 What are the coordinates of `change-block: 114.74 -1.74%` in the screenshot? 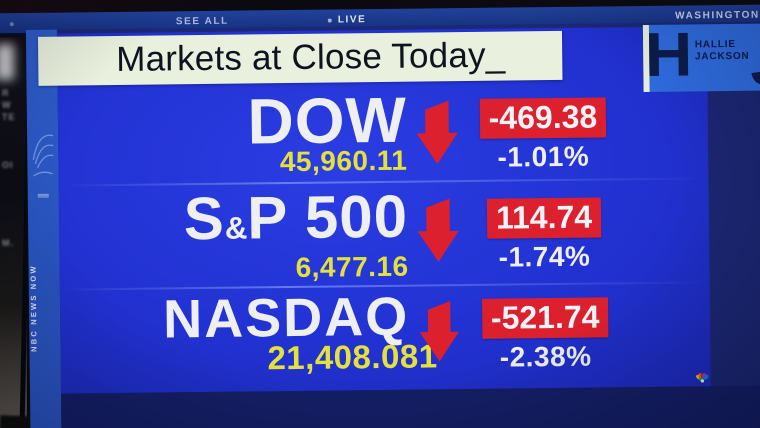 It's located at (544, 232).